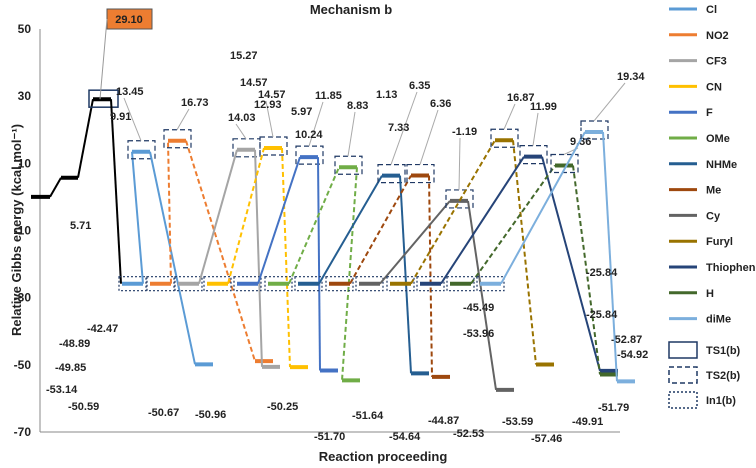 This screenshot has width=756, height=468. What do you see at coordinates (272, 95) in the screenshot?
I see `ts2-value-label: 14.57` at bounding box center [272, 95].